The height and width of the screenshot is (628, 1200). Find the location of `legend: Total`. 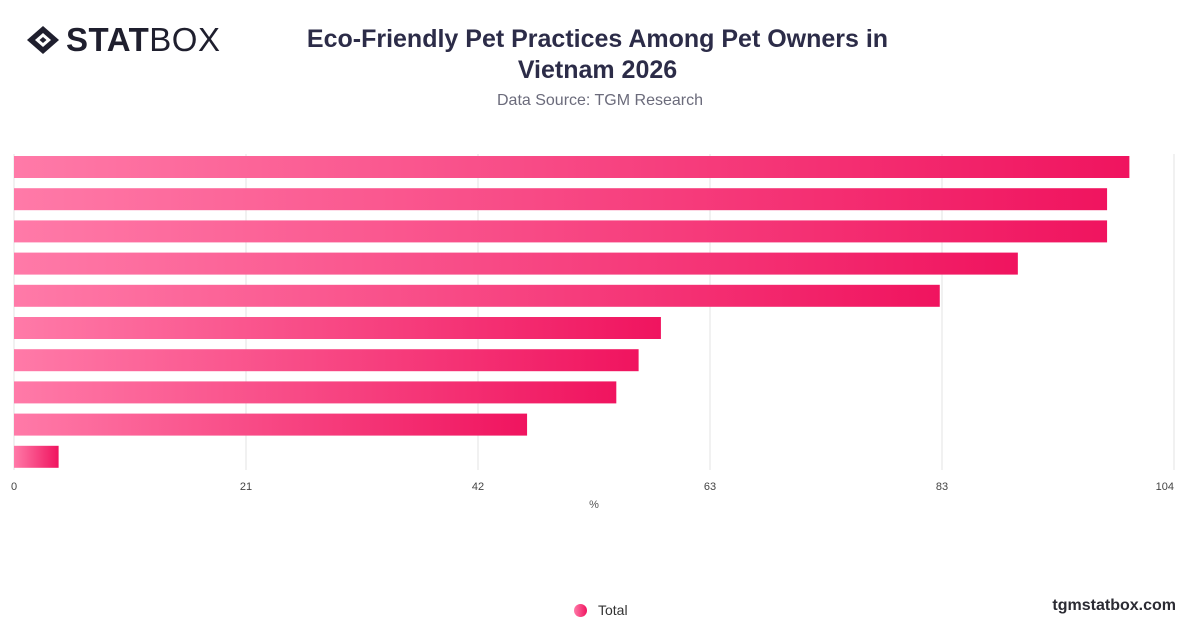

legend: Total is located at coordinates (601, 610).